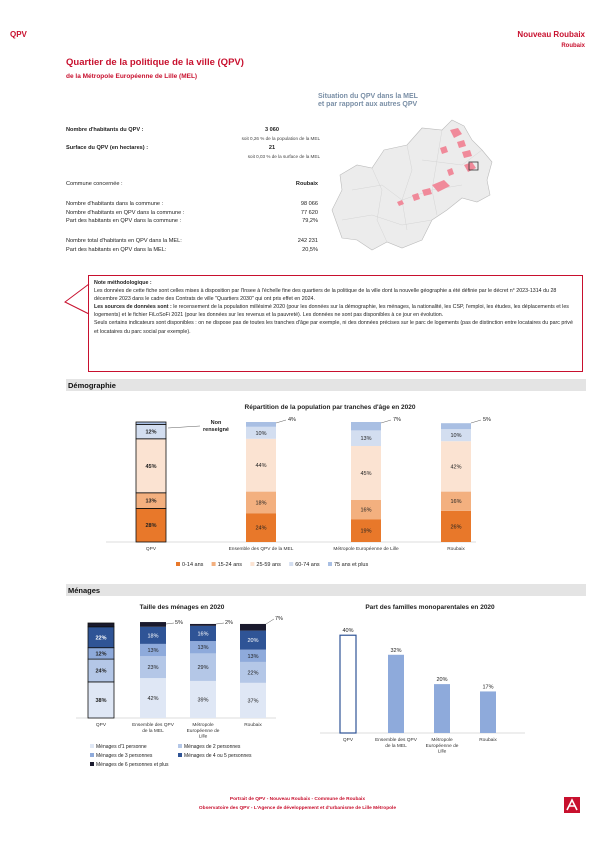 This screenshot has width=595, height=842. I want to click on household-chart-title: Taille des ménages en 2020, so click(182, 607).